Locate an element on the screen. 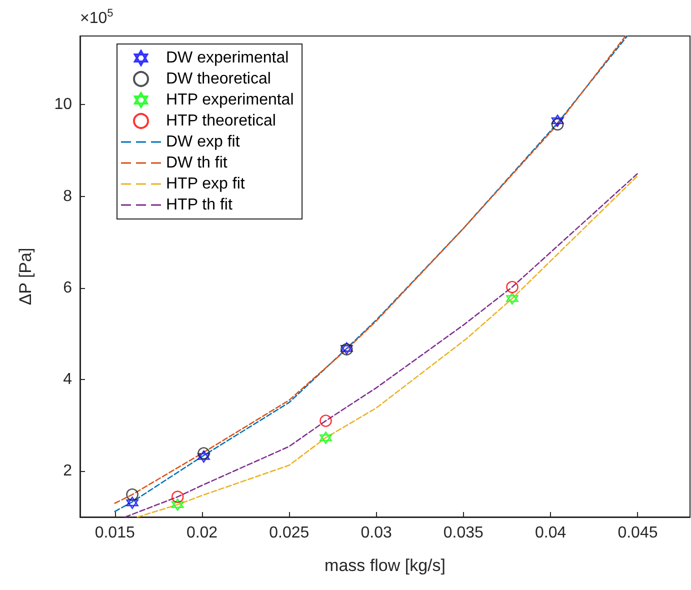  legend-label: HTP theoretical is located at coordinates (221, 121).